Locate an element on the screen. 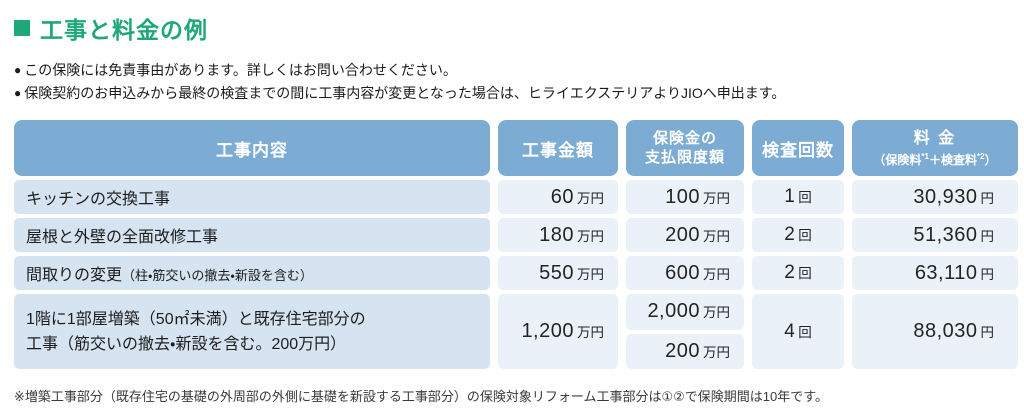 This screenshot has height=418, width=1024. limit-cell: 200 万円 is located at coordinates (685, 235).